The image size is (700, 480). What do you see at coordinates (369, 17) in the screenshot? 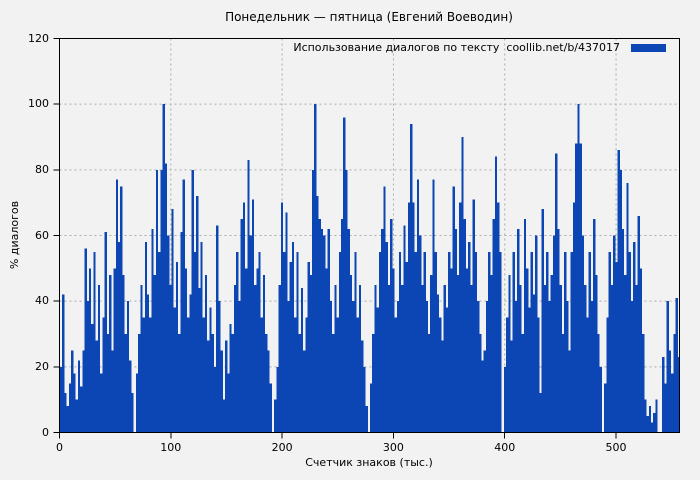
I see `chart-title: Понедельник — пятница (Евгений Воеводин)` at bounding box center [369, 17].